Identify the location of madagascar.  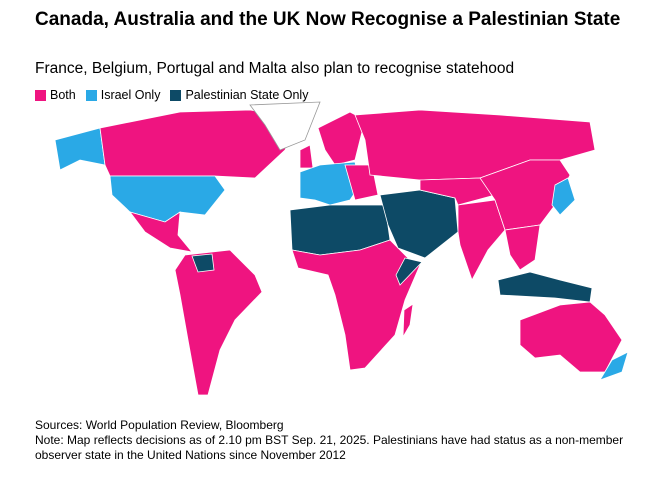
(408, 320).